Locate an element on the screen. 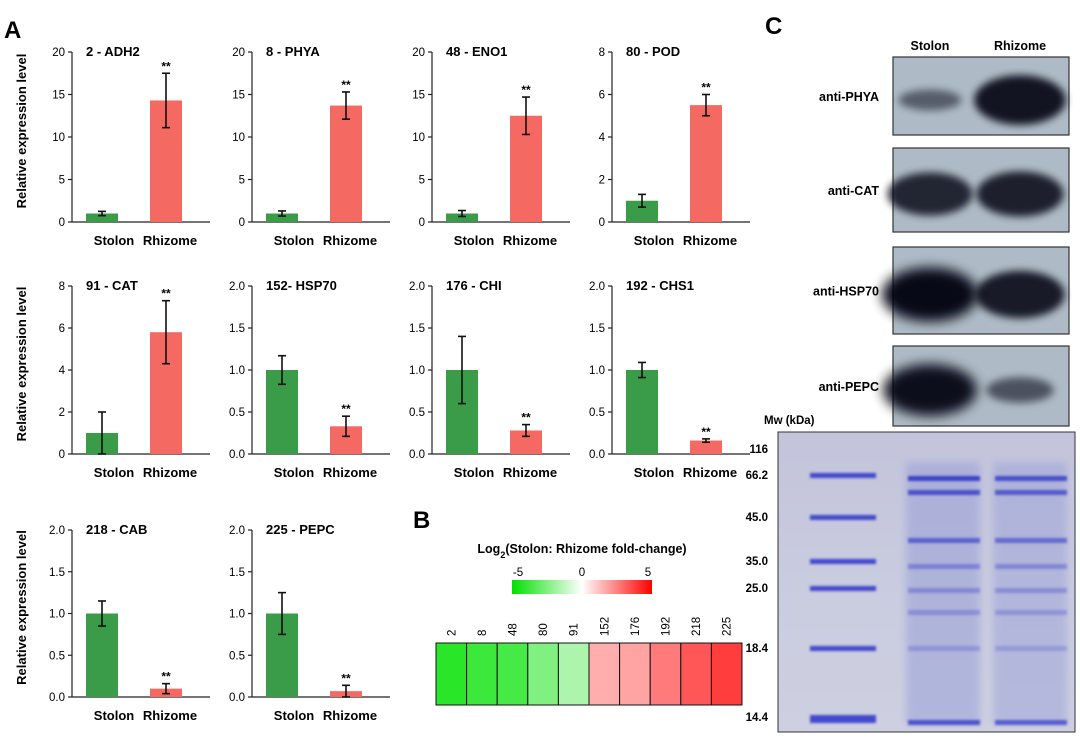  blot-label: anti-HSP70 is located at coordinates (846, 292).